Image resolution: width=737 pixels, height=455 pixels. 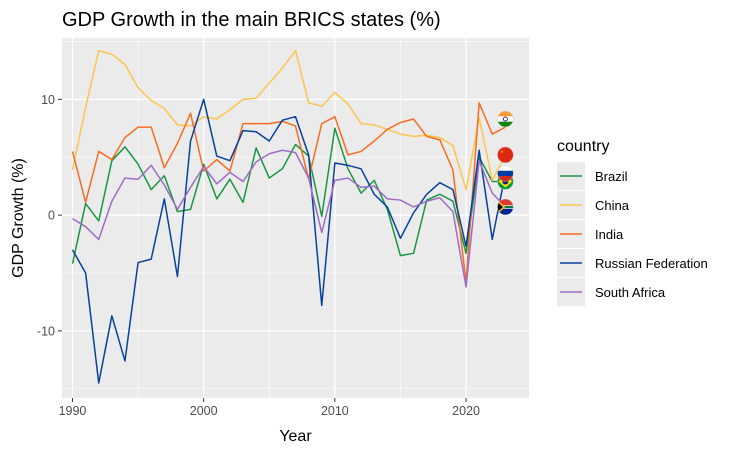 What do you see at coordinates (505, 173) in the screenshot?
I see `russia-flag-icon` at bounding box center [505, 173].